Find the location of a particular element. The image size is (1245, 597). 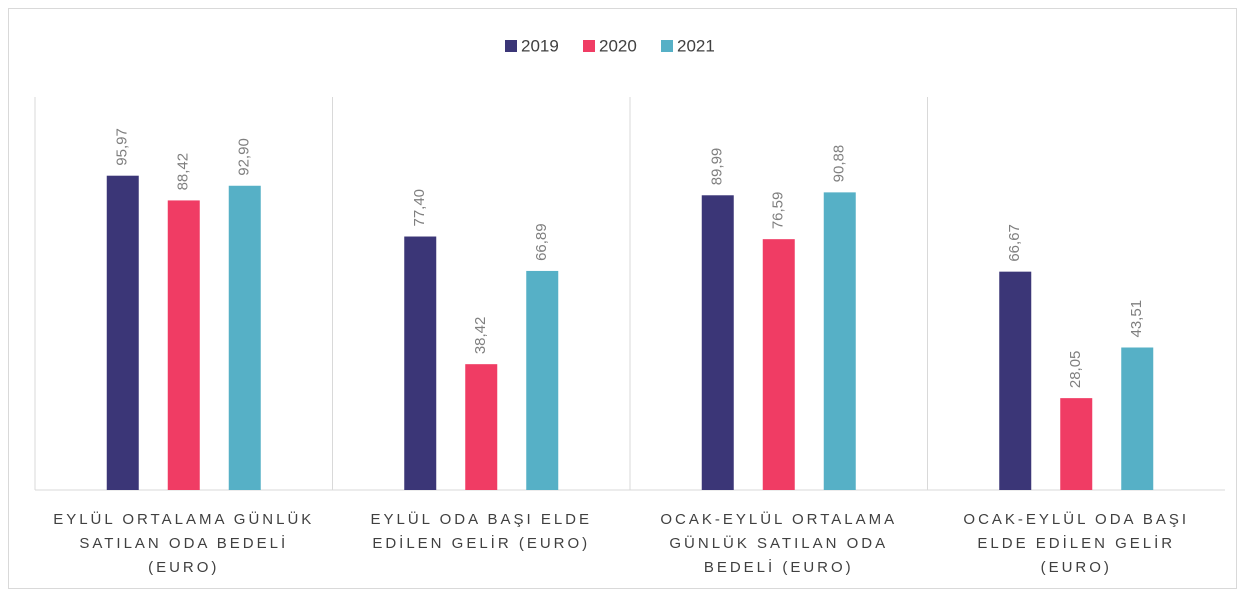

value-label: 66,67 is located at coordinates (1014, 243).